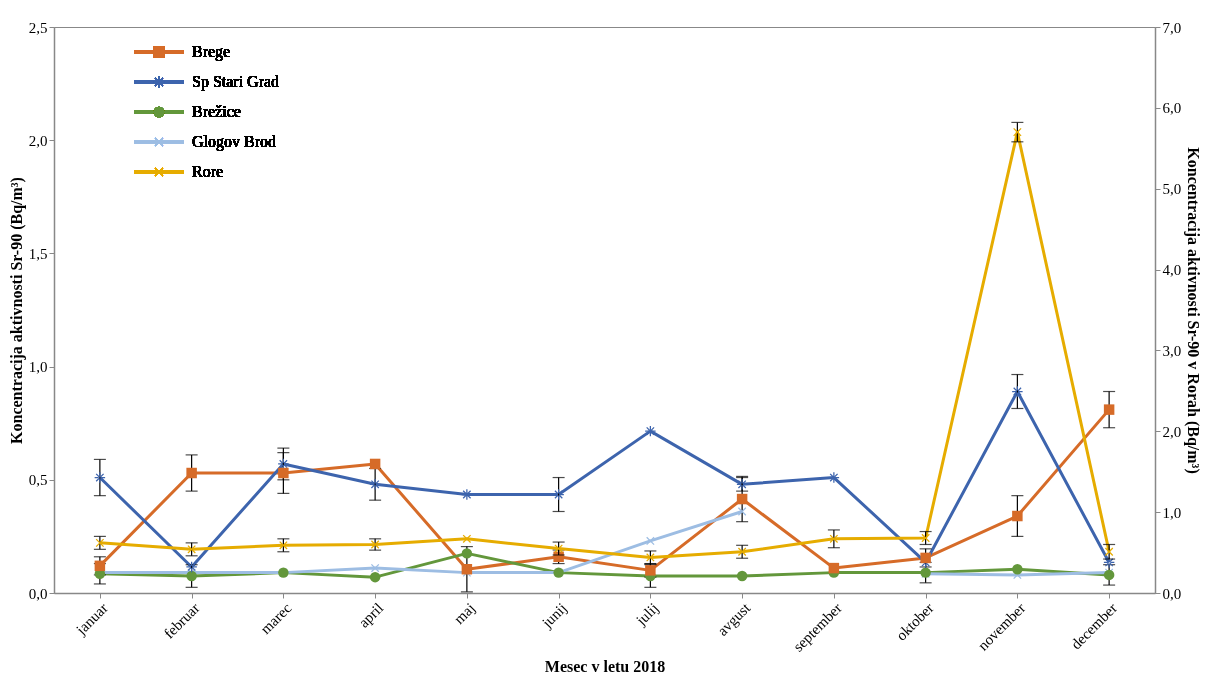 This screenshot has height=681, width=1209. What do you see at coordinates (234, 142) in the screenshot?
I see `legend-label: Glogov Brod` at bounding box center [234, 142].